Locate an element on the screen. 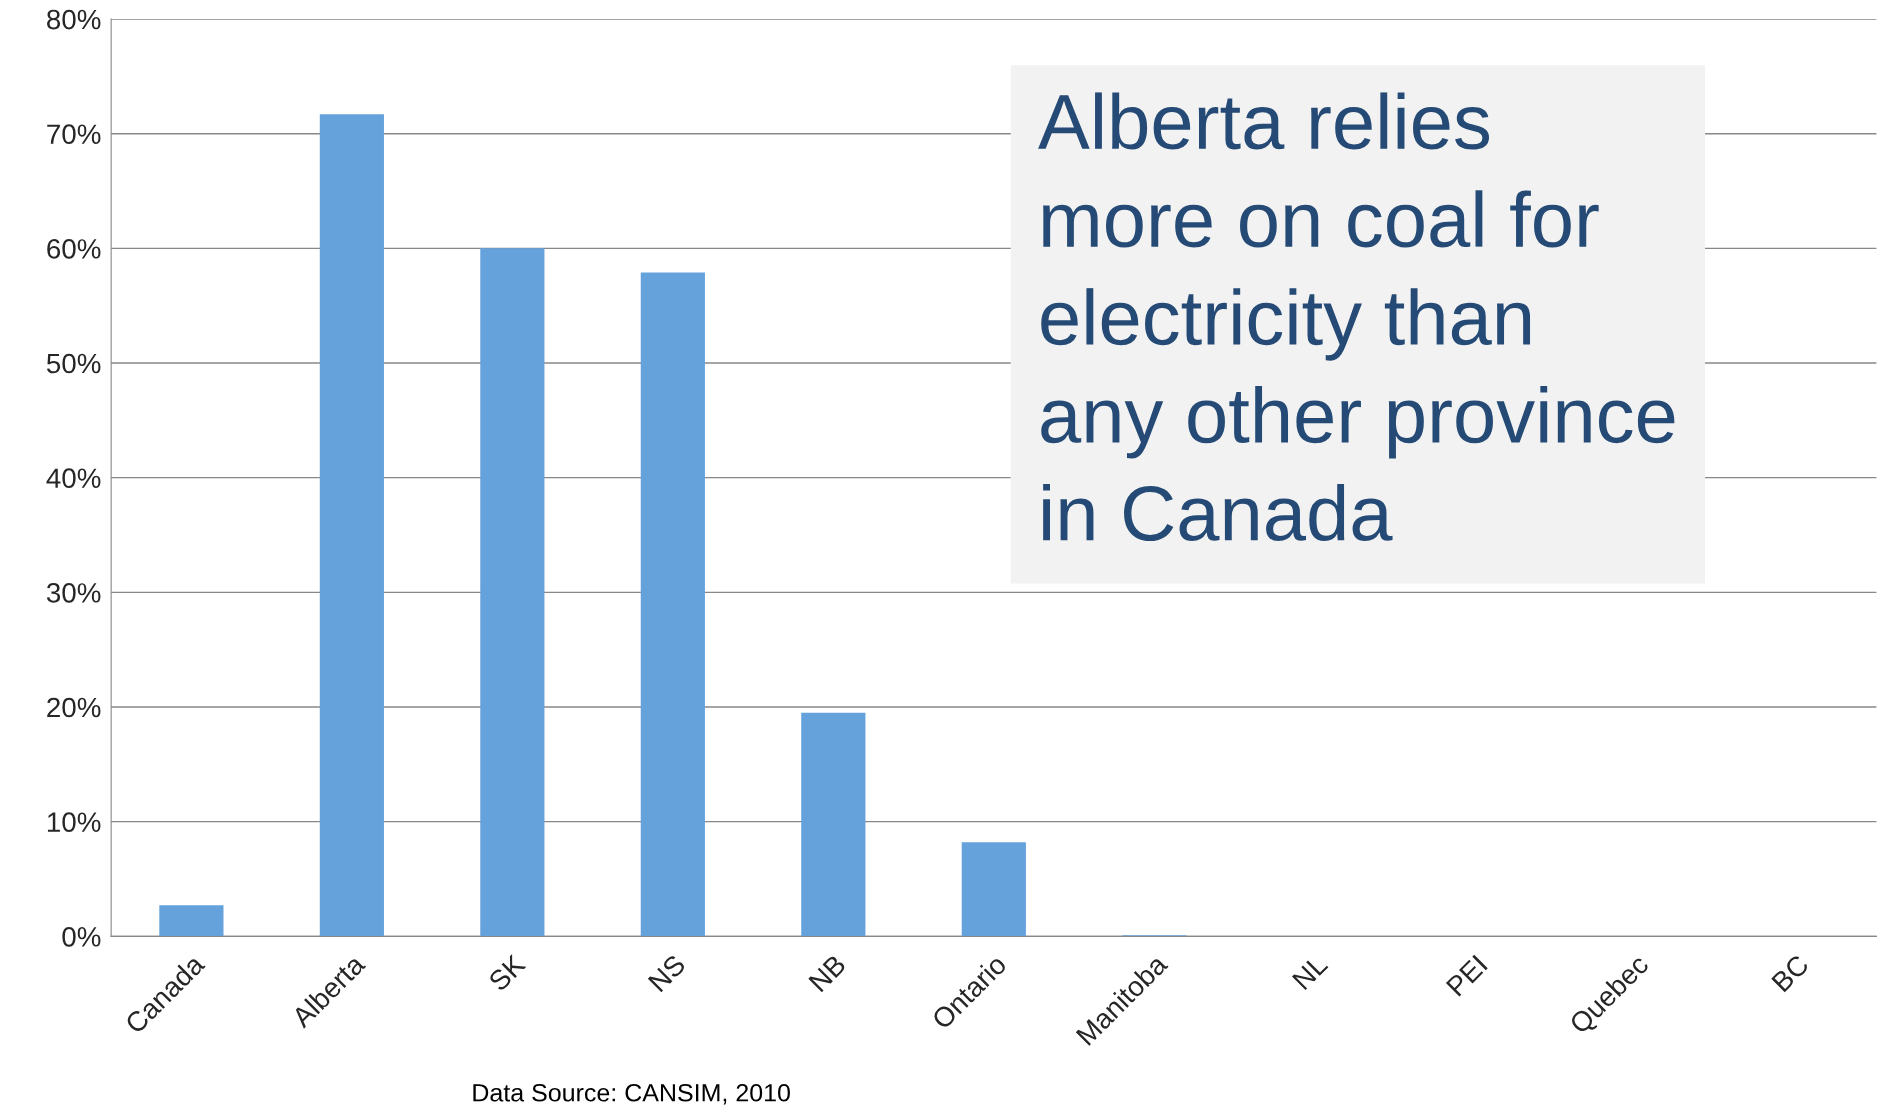 Image resolution: width=1884 pixels, height=1120 pixels. x-tick-label: PEI is located at coordinates (1466, 975).